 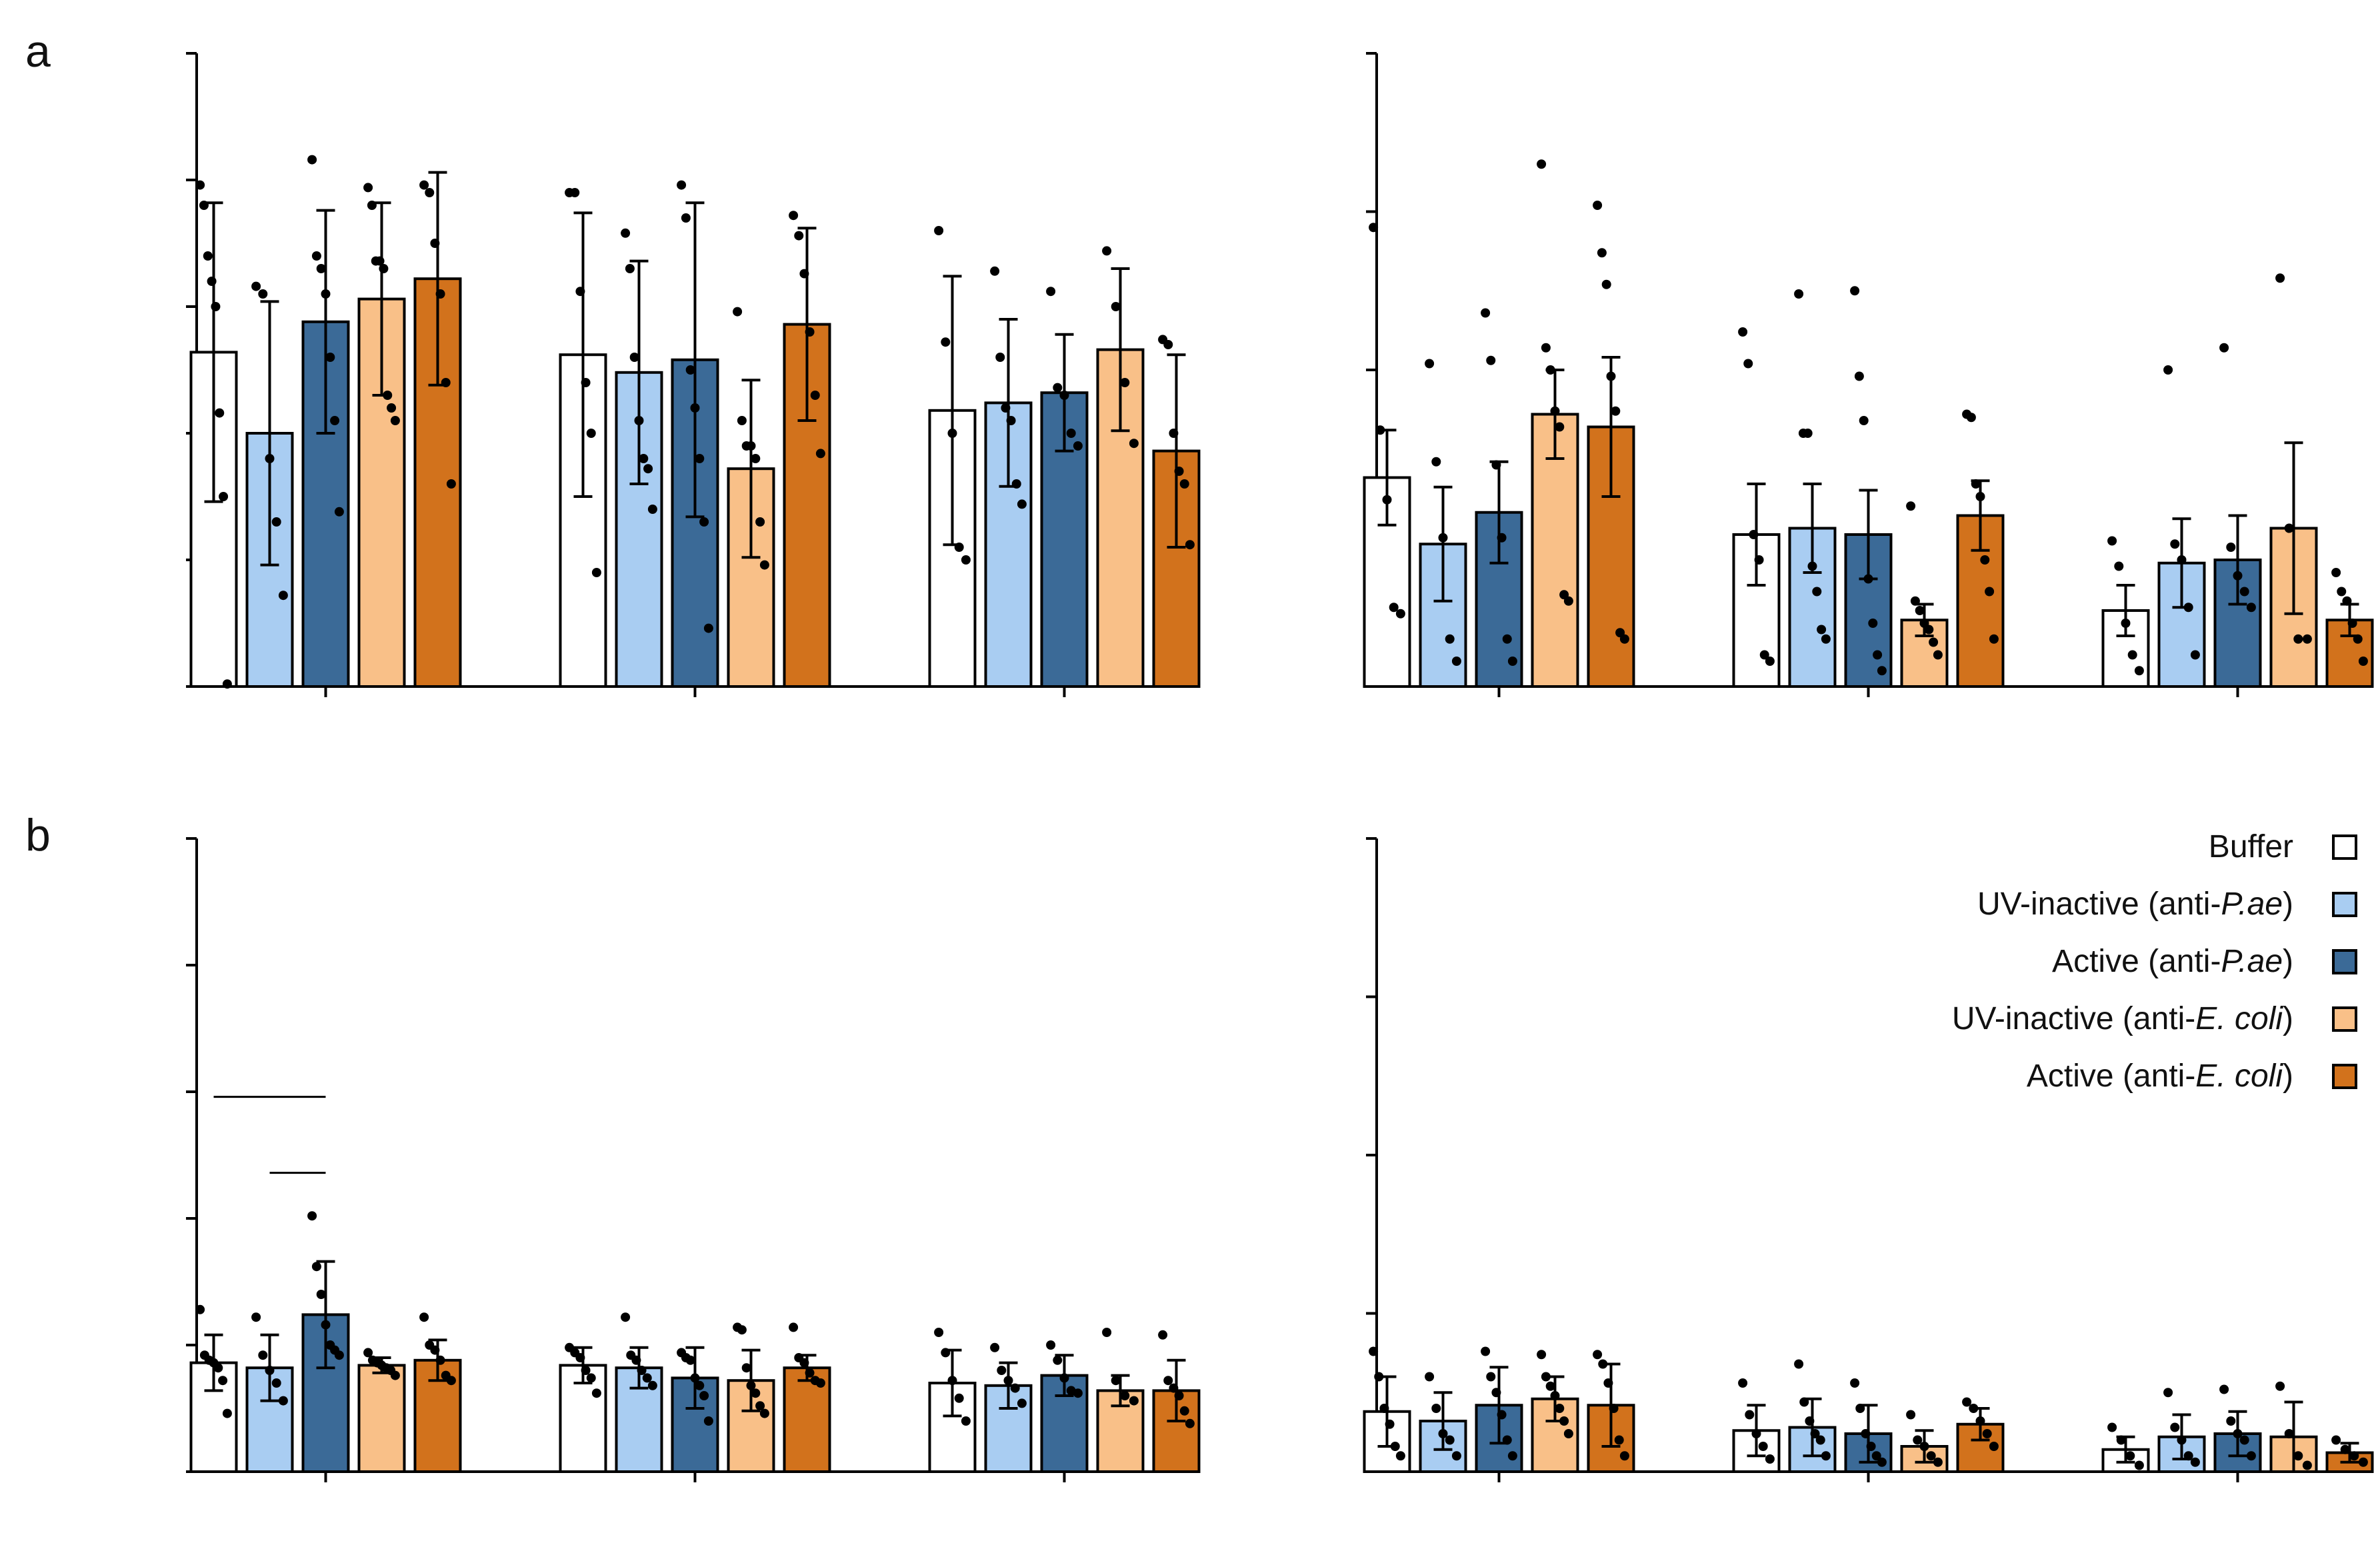 What do you see at coordinates (2344, 1019) in the screenshot?
I see `legend-swatch-uv-inactive-anti-e-coli` at bounding box center [2344, 1019].